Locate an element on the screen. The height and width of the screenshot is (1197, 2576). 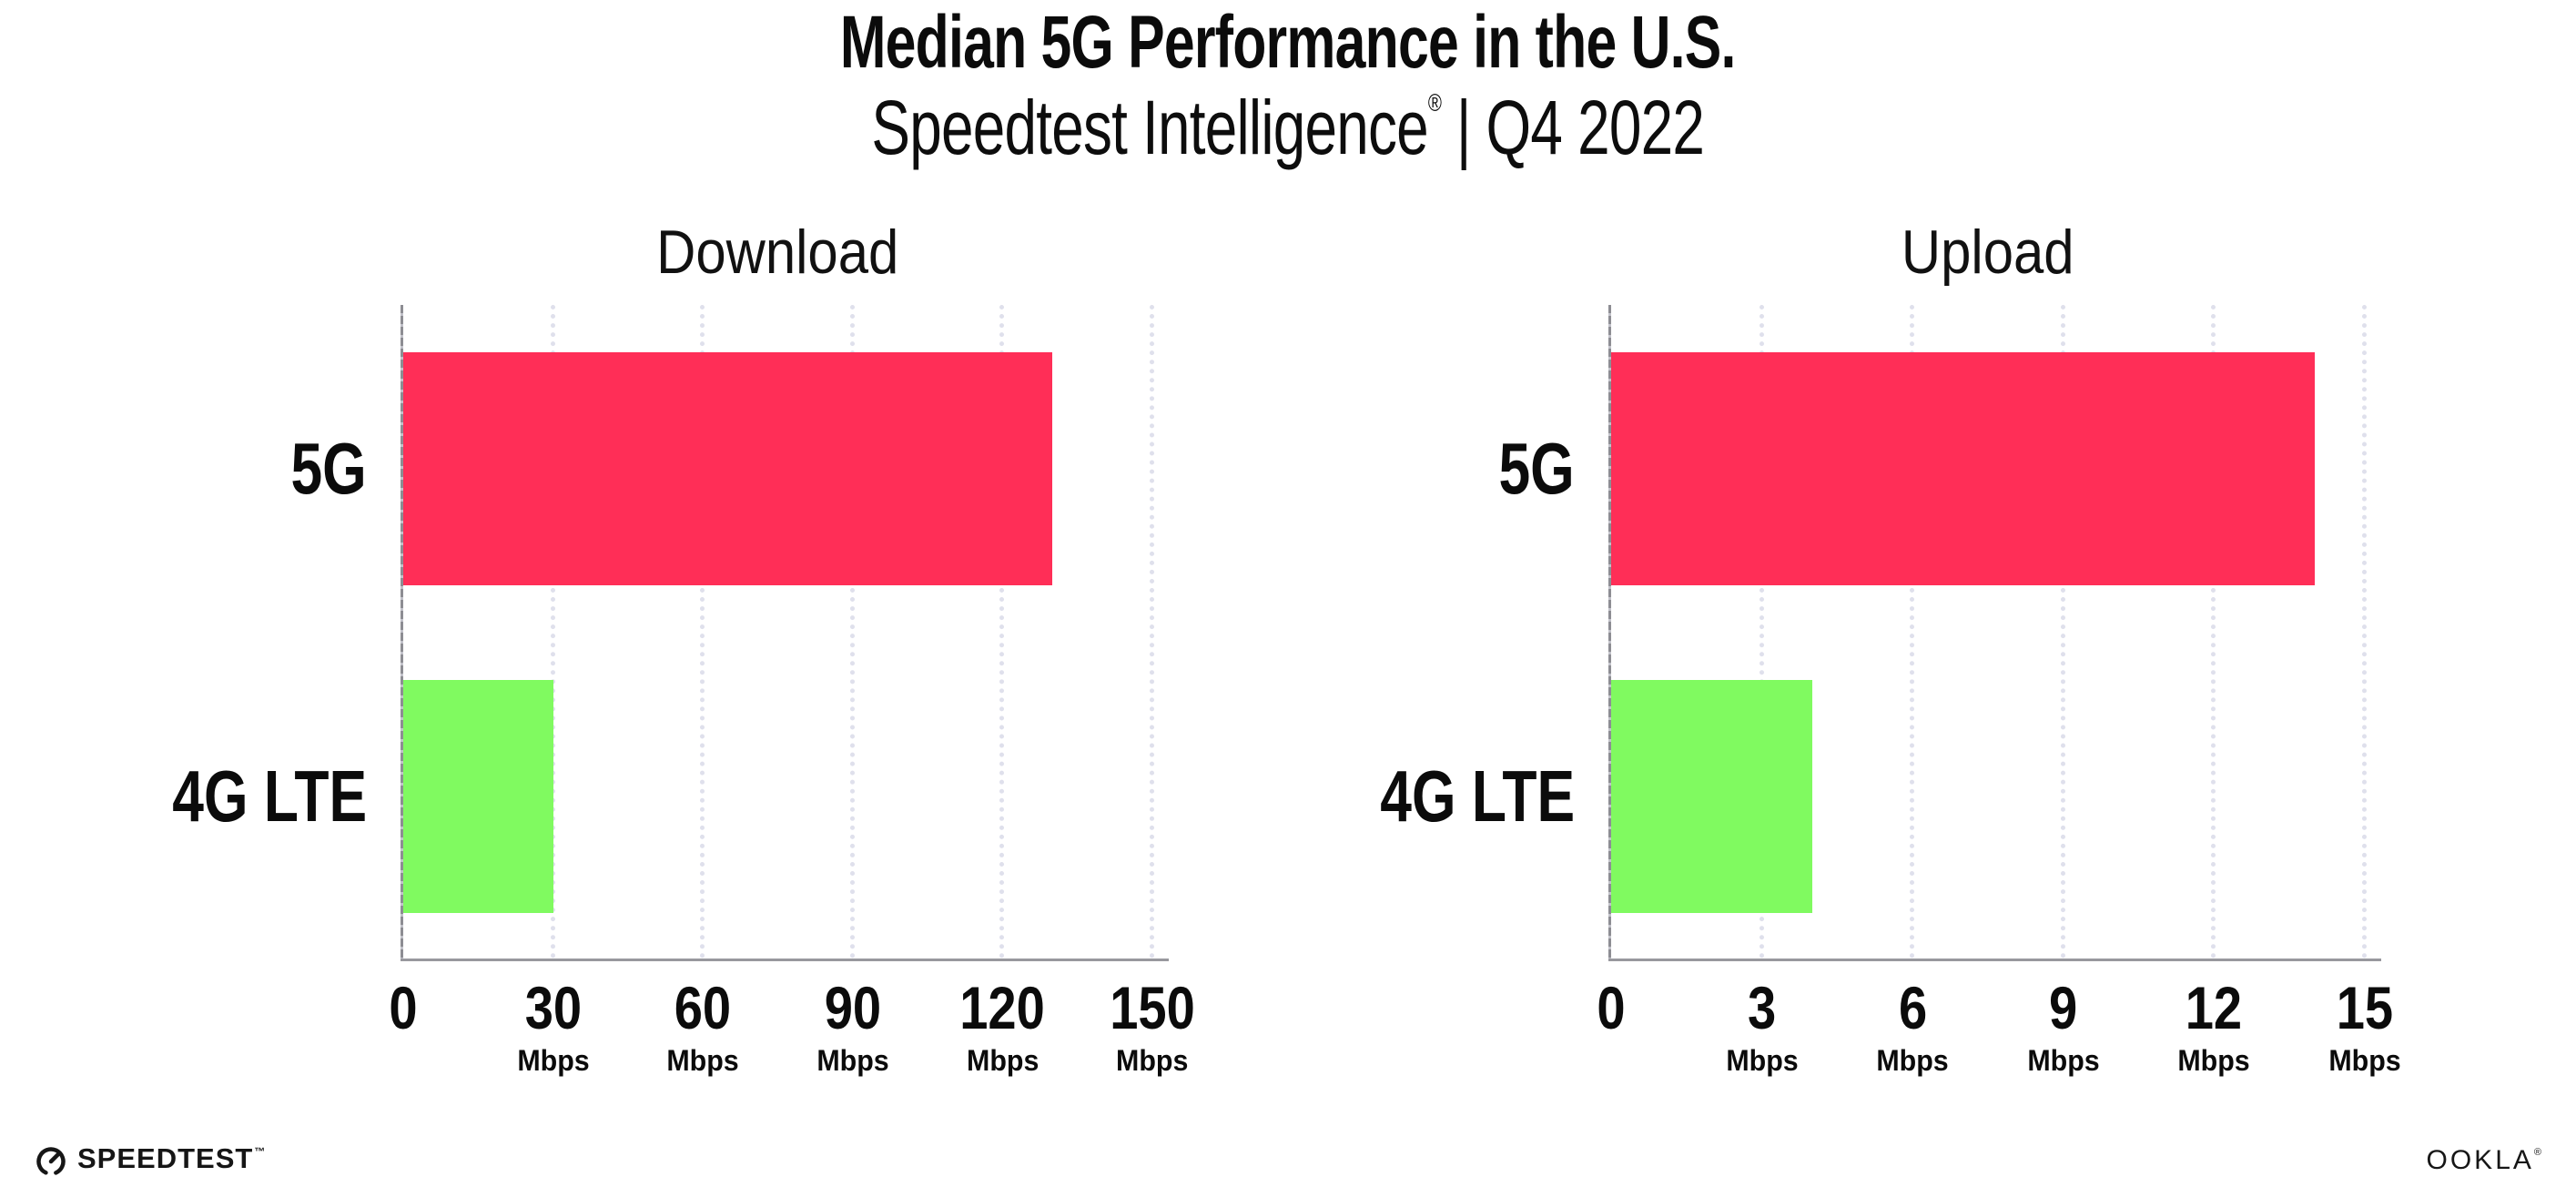
subtitle-product: Speedtest Intelligence is located at coordinates (1150, 128).